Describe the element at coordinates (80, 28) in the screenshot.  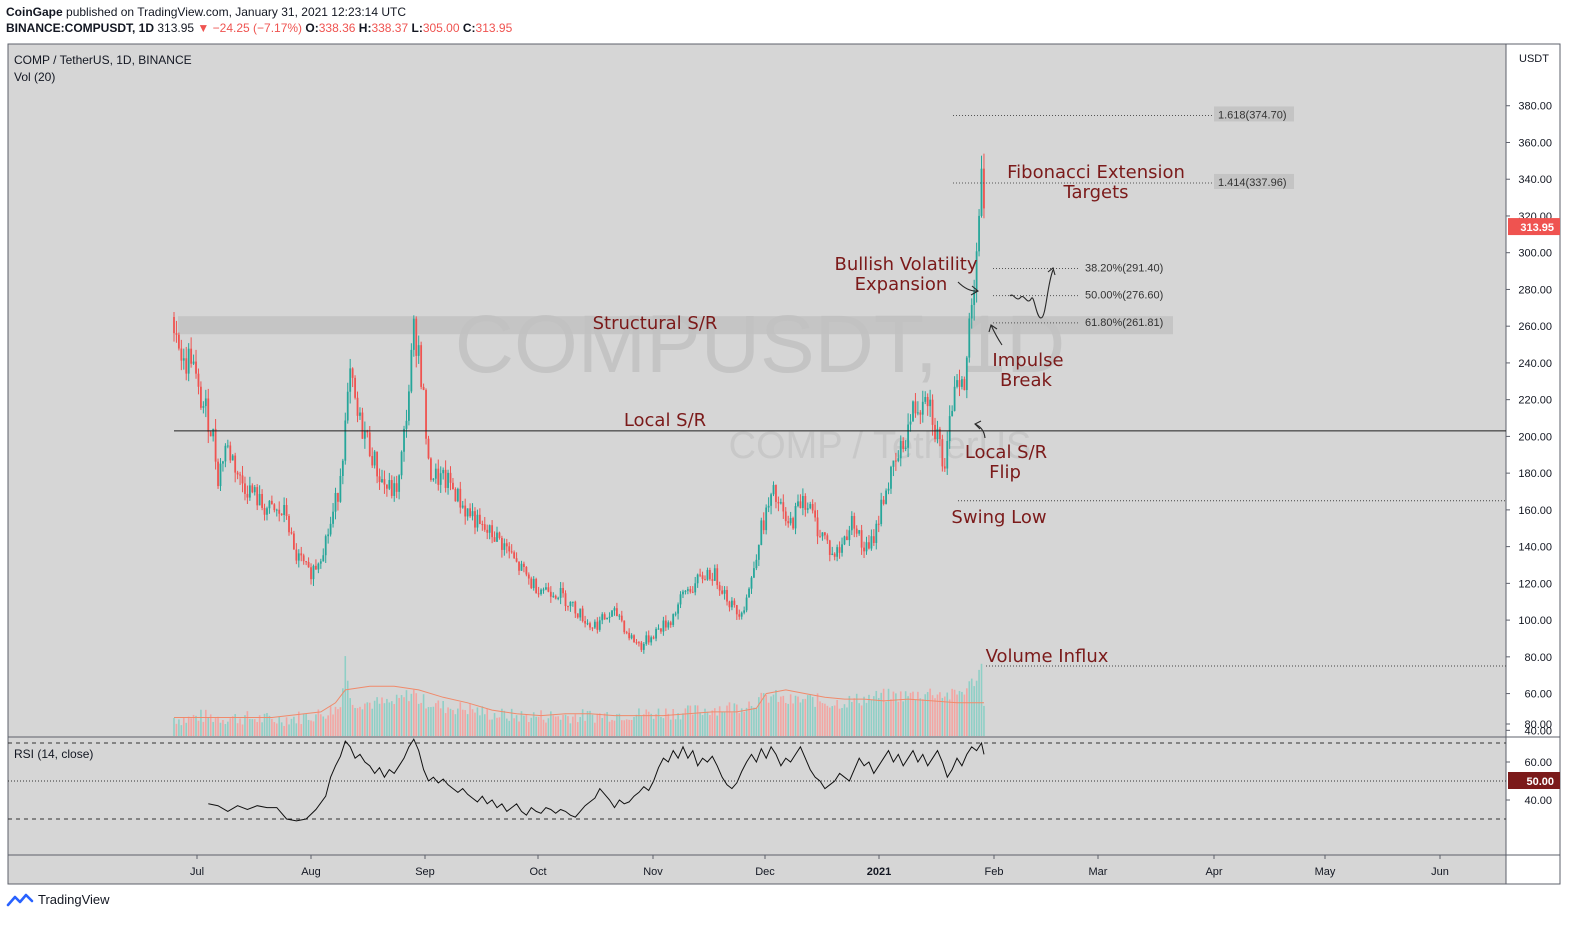
I see `symbol-label: BINANCE:COMPUSDT, 1D` at that location.